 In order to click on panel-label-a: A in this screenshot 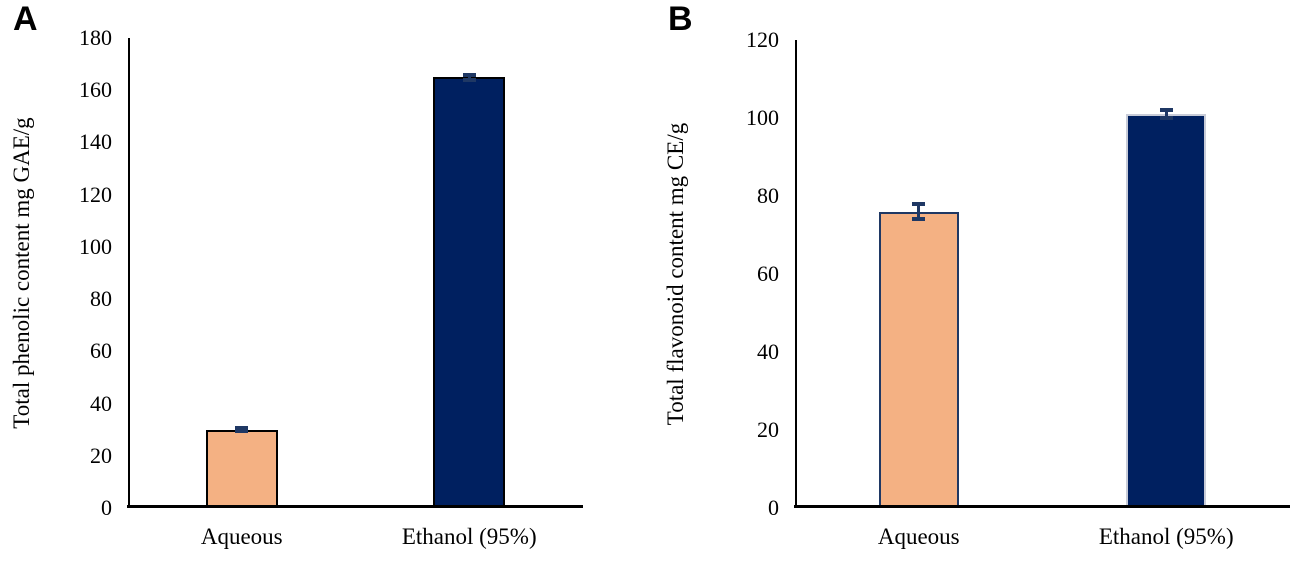, I will do `click(25, 19)`.